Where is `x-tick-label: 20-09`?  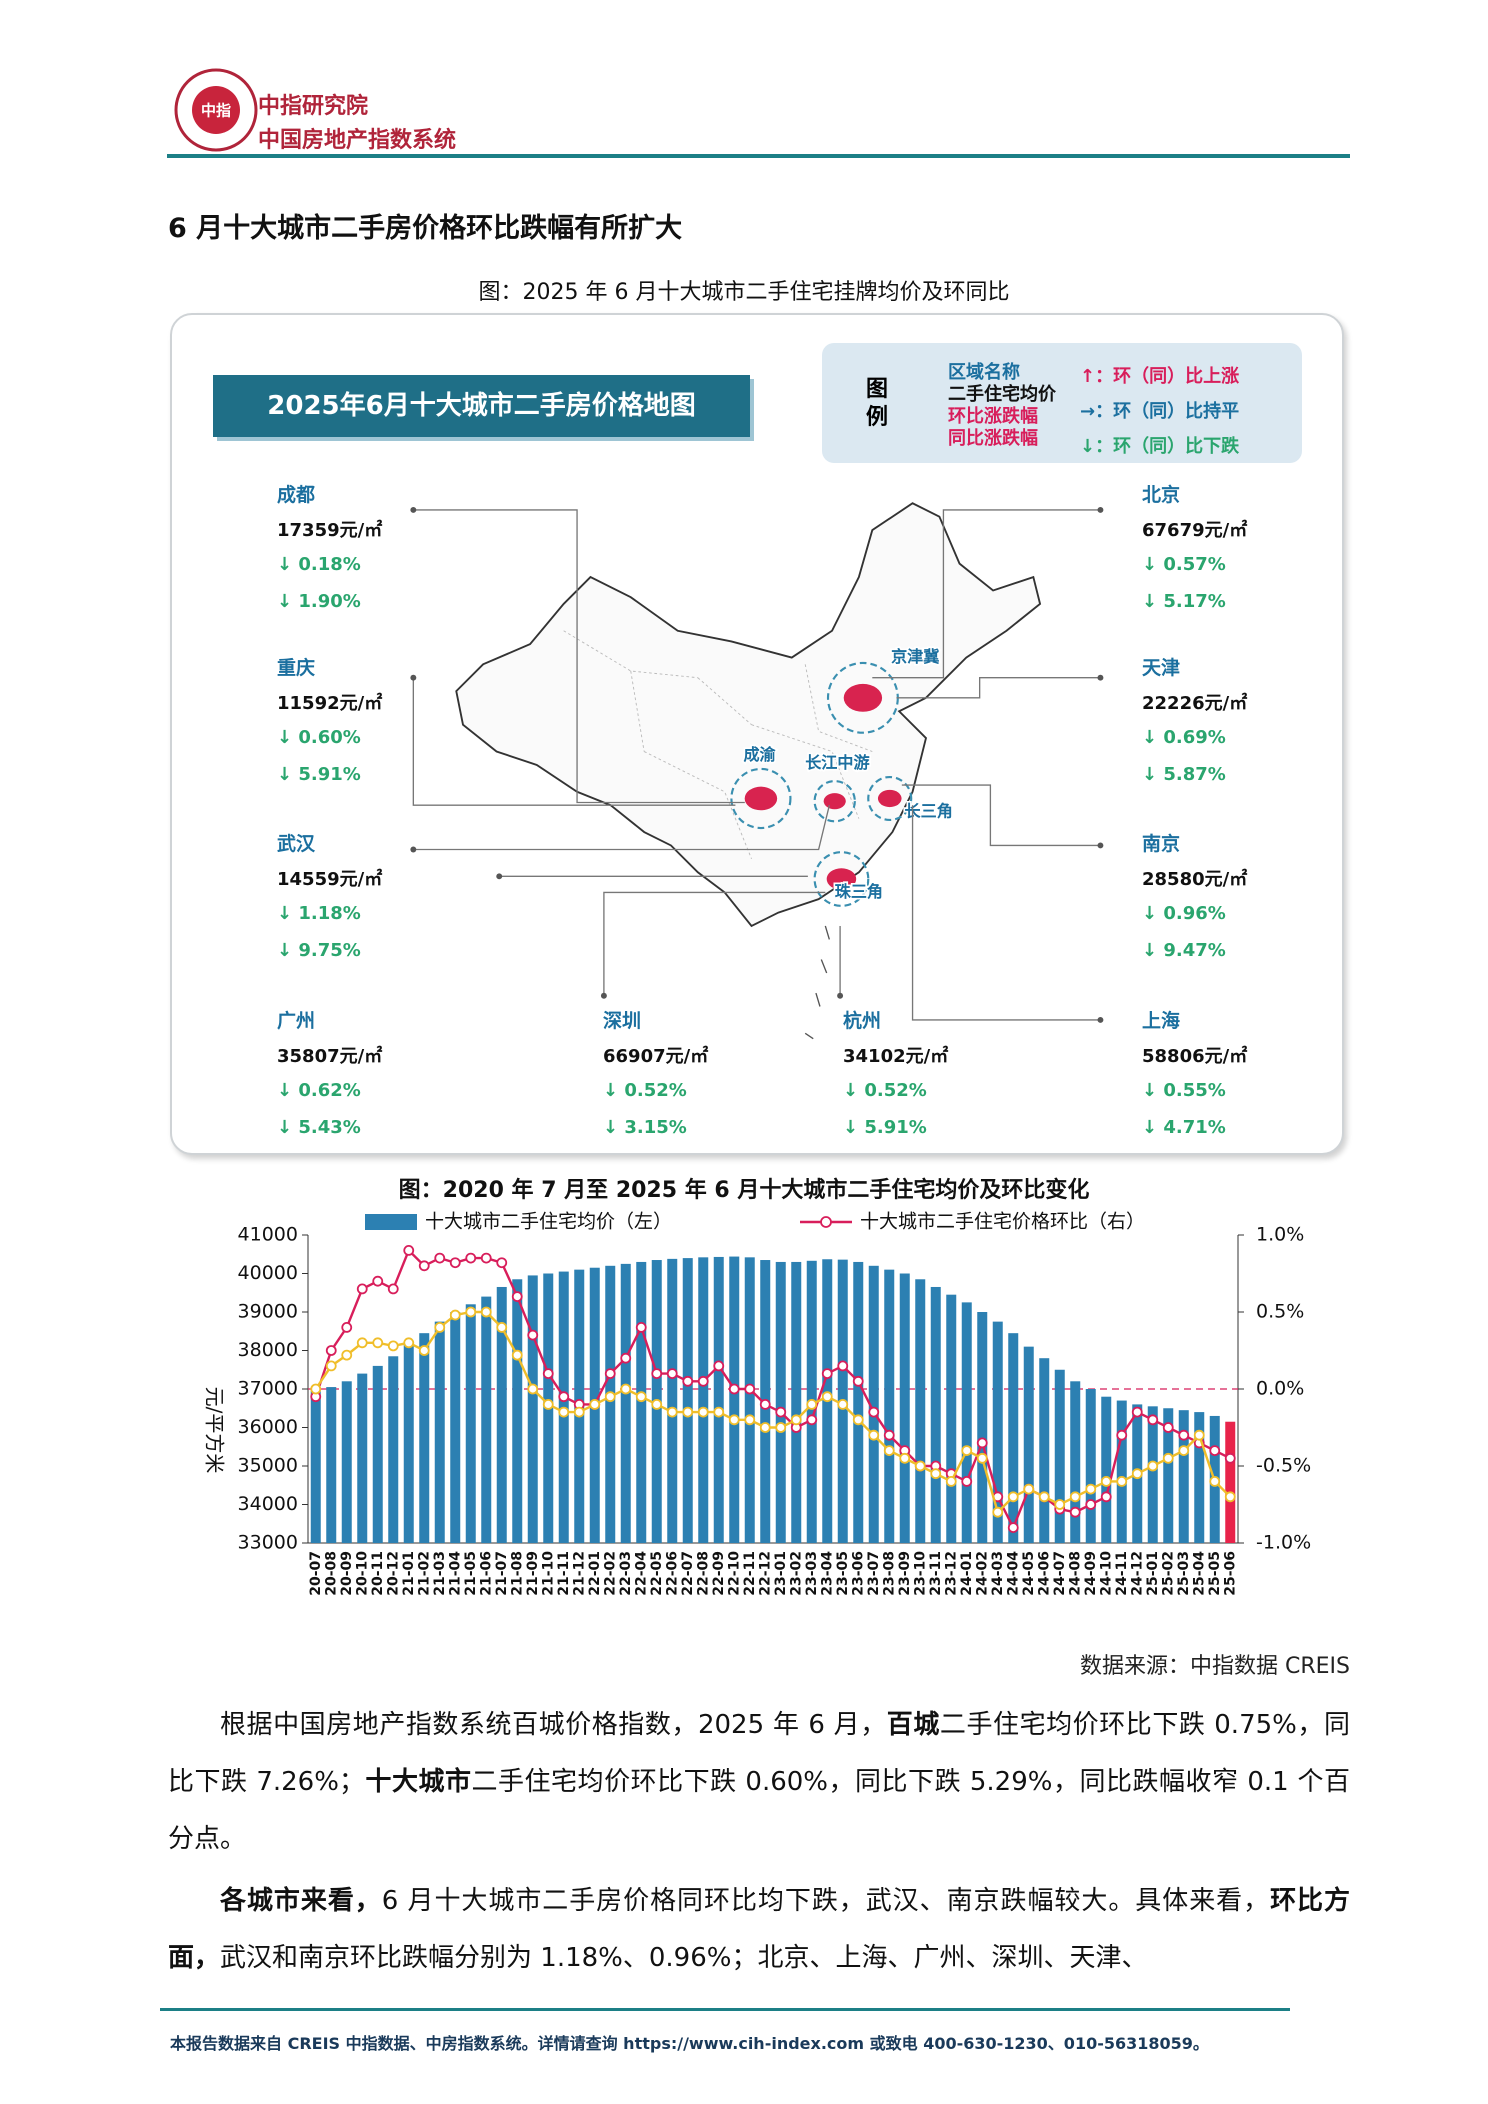
x-tick-label: 20-09 is located at coordinates (347, 1573).